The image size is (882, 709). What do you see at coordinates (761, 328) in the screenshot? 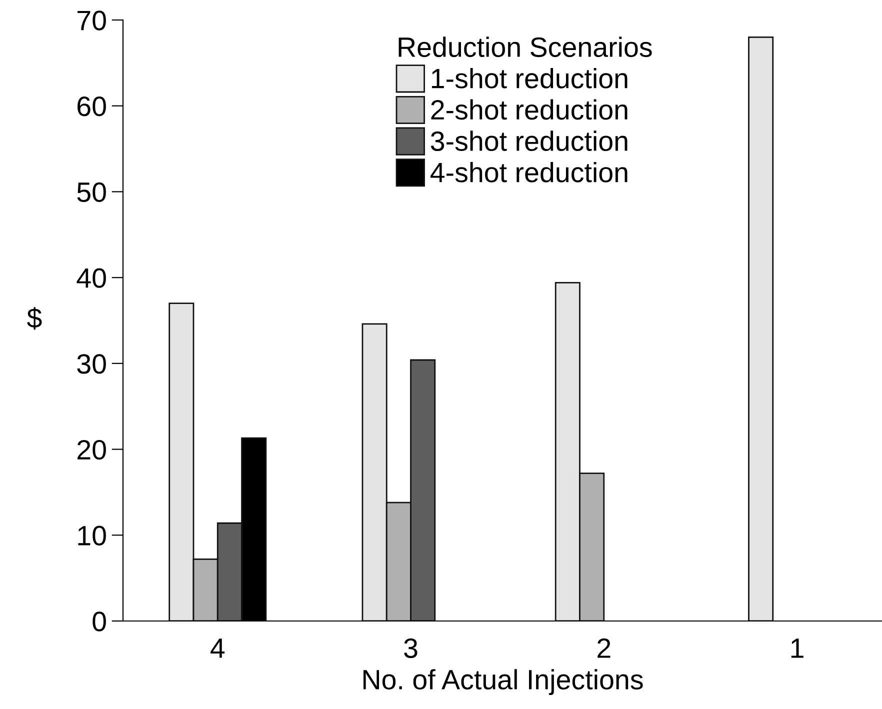
I see `bar` at bounding box center [761, 328].